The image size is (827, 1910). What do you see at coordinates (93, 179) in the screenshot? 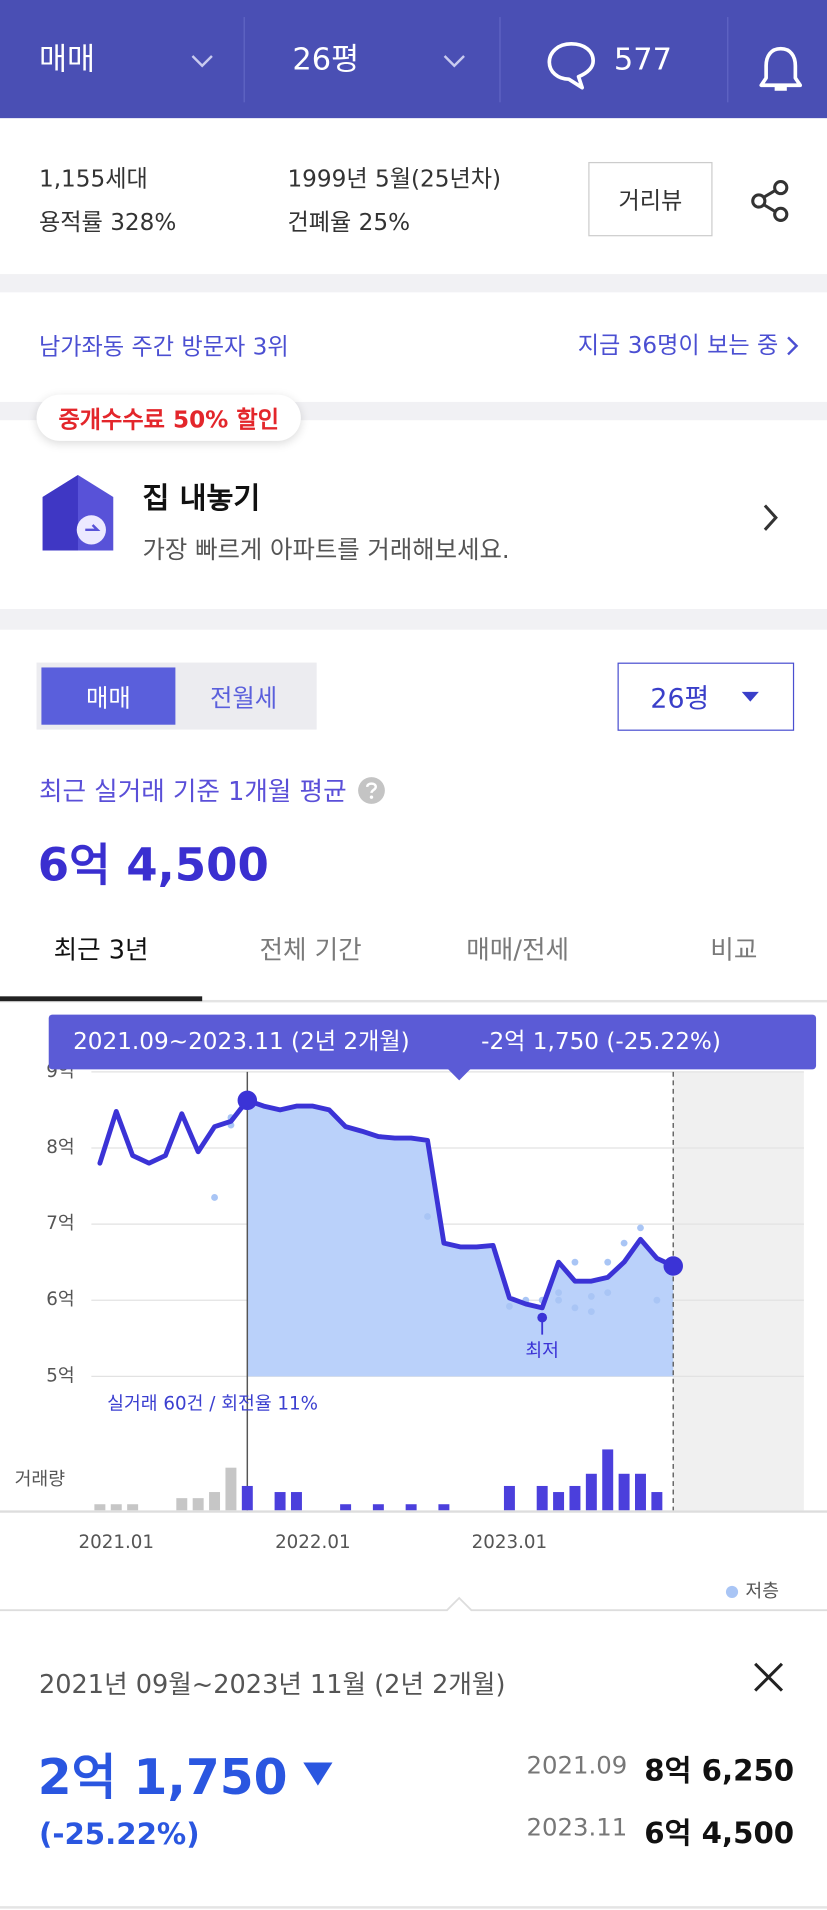
I see `households: 1,155세대` at bounding box center [93, 179].